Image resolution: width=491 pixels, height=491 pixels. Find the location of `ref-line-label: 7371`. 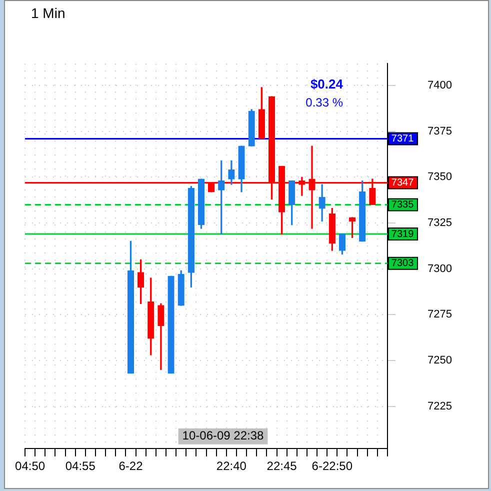

ref-line-label: 7371 is located at coordinates (402, 138).